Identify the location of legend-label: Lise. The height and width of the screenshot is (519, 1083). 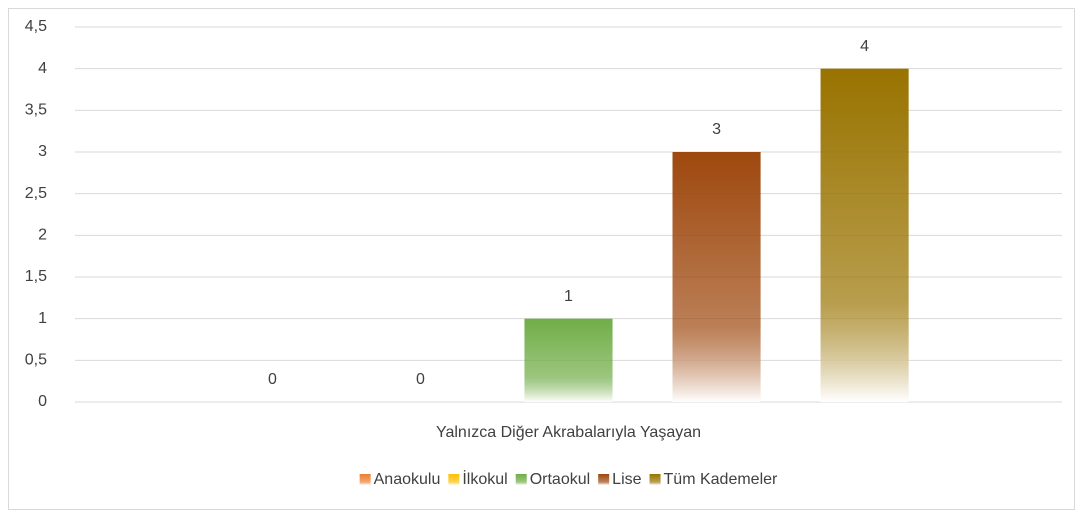
(626, 479).